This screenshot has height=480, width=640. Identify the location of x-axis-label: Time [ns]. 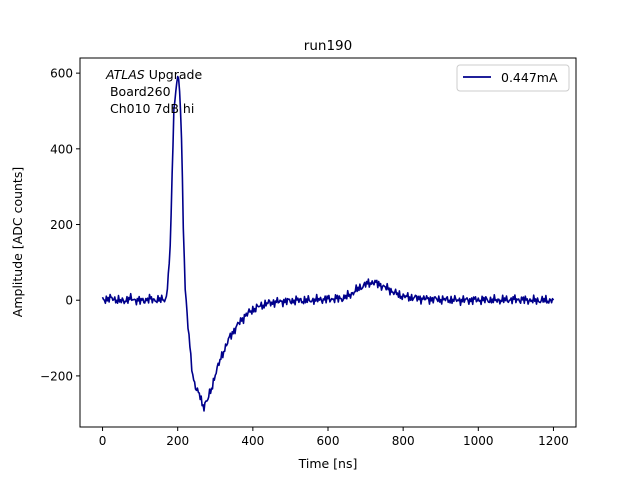
(328, 463).